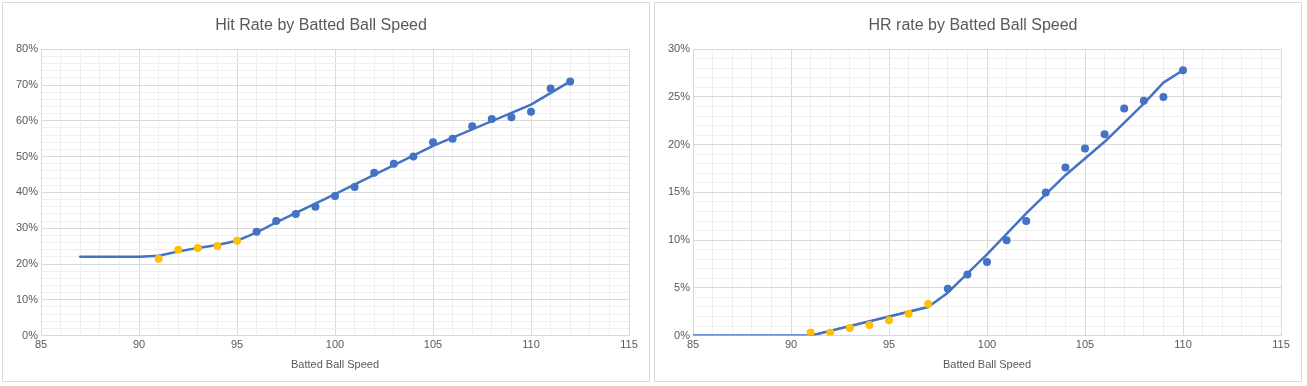 This screenshot has height=386, width=1307. I want to click on y-tick-label: 15%, so click(679, 191).